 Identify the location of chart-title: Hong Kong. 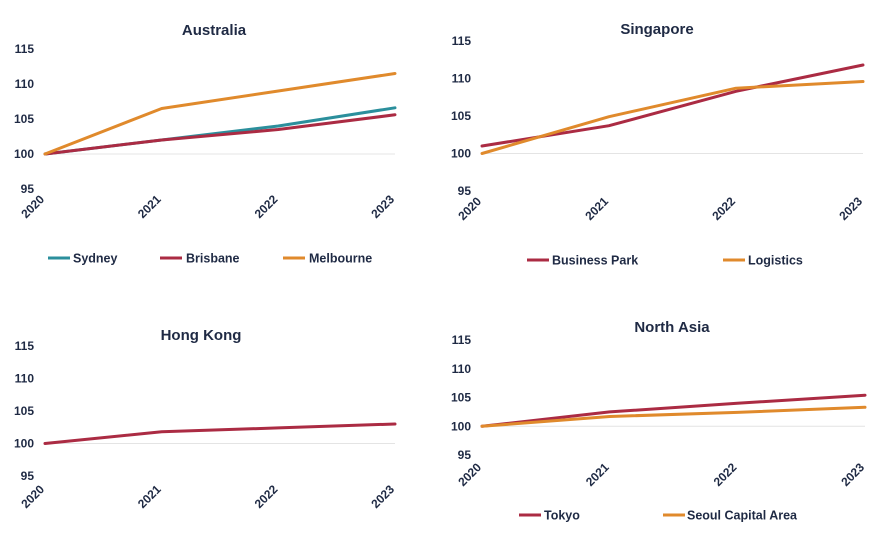
(201, 335).